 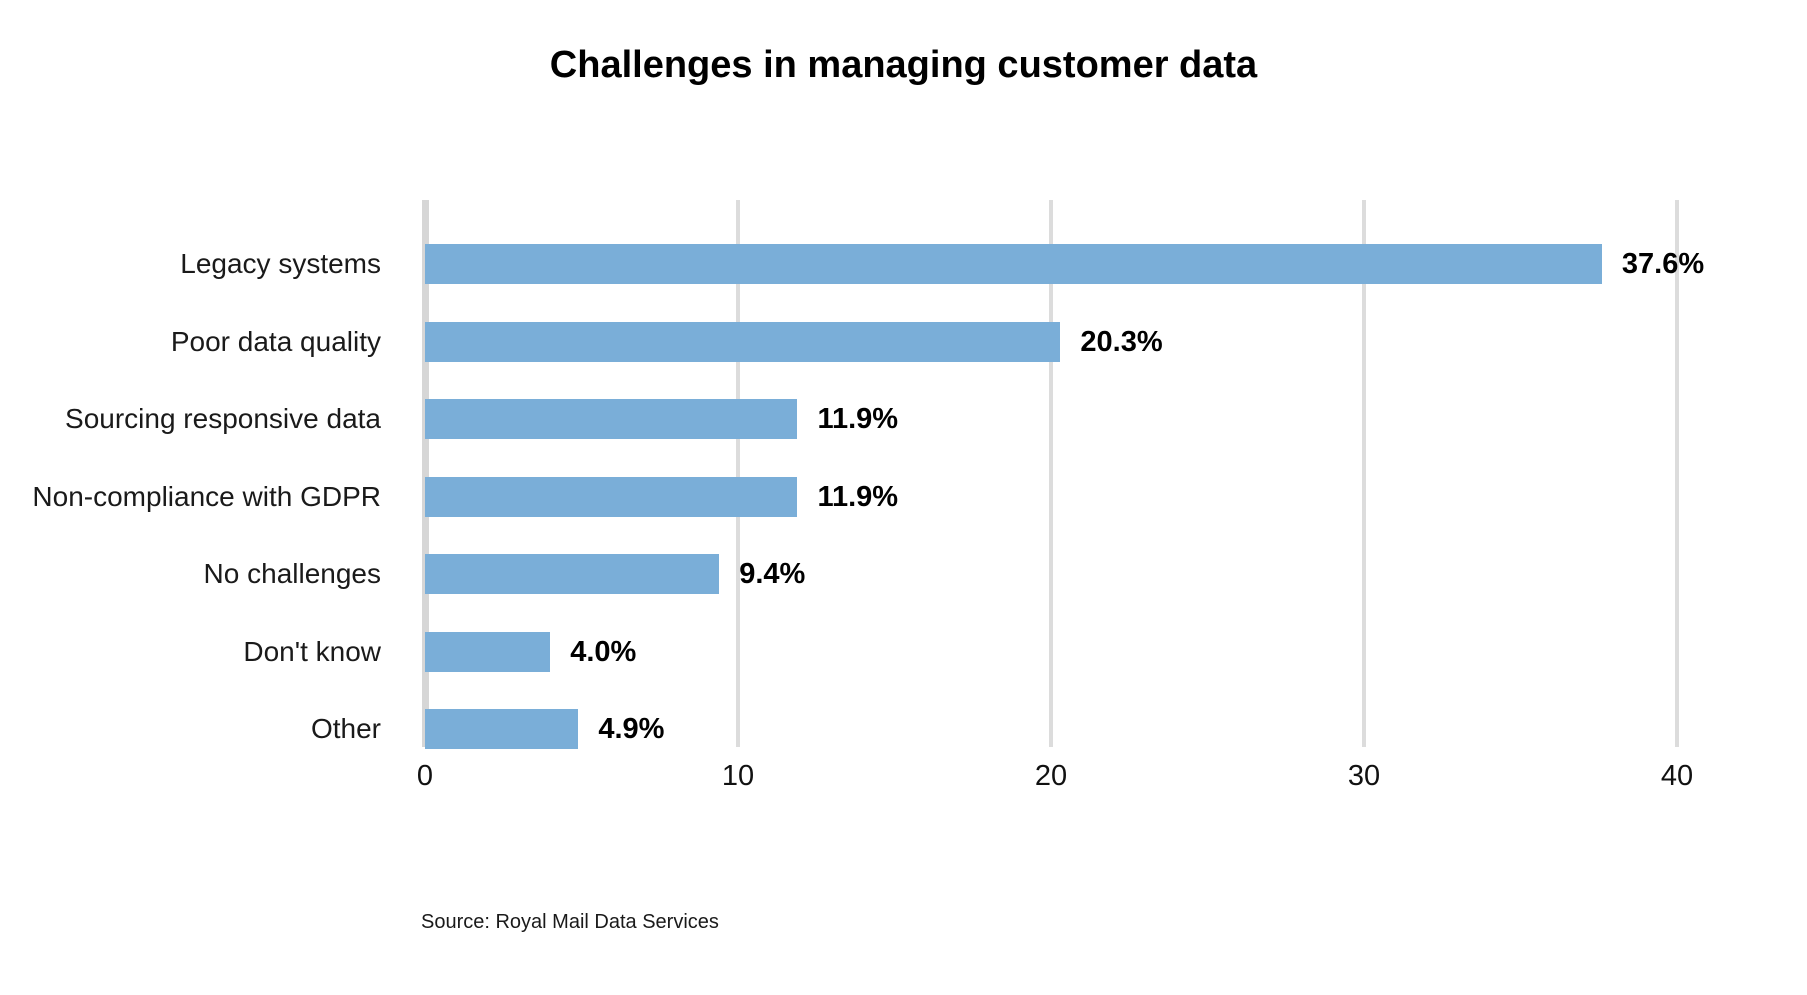 What do you see at coordinates (903, 65) in the screenshot?
I see `chart-title: Challenges in managing customer data` at bounding box center [903, 65].